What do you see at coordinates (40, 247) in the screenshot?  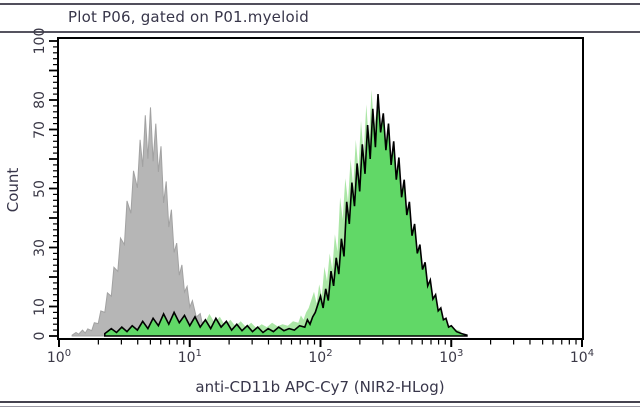 I see `y-tick-label-30: 30` at bounding box center [40, 247].